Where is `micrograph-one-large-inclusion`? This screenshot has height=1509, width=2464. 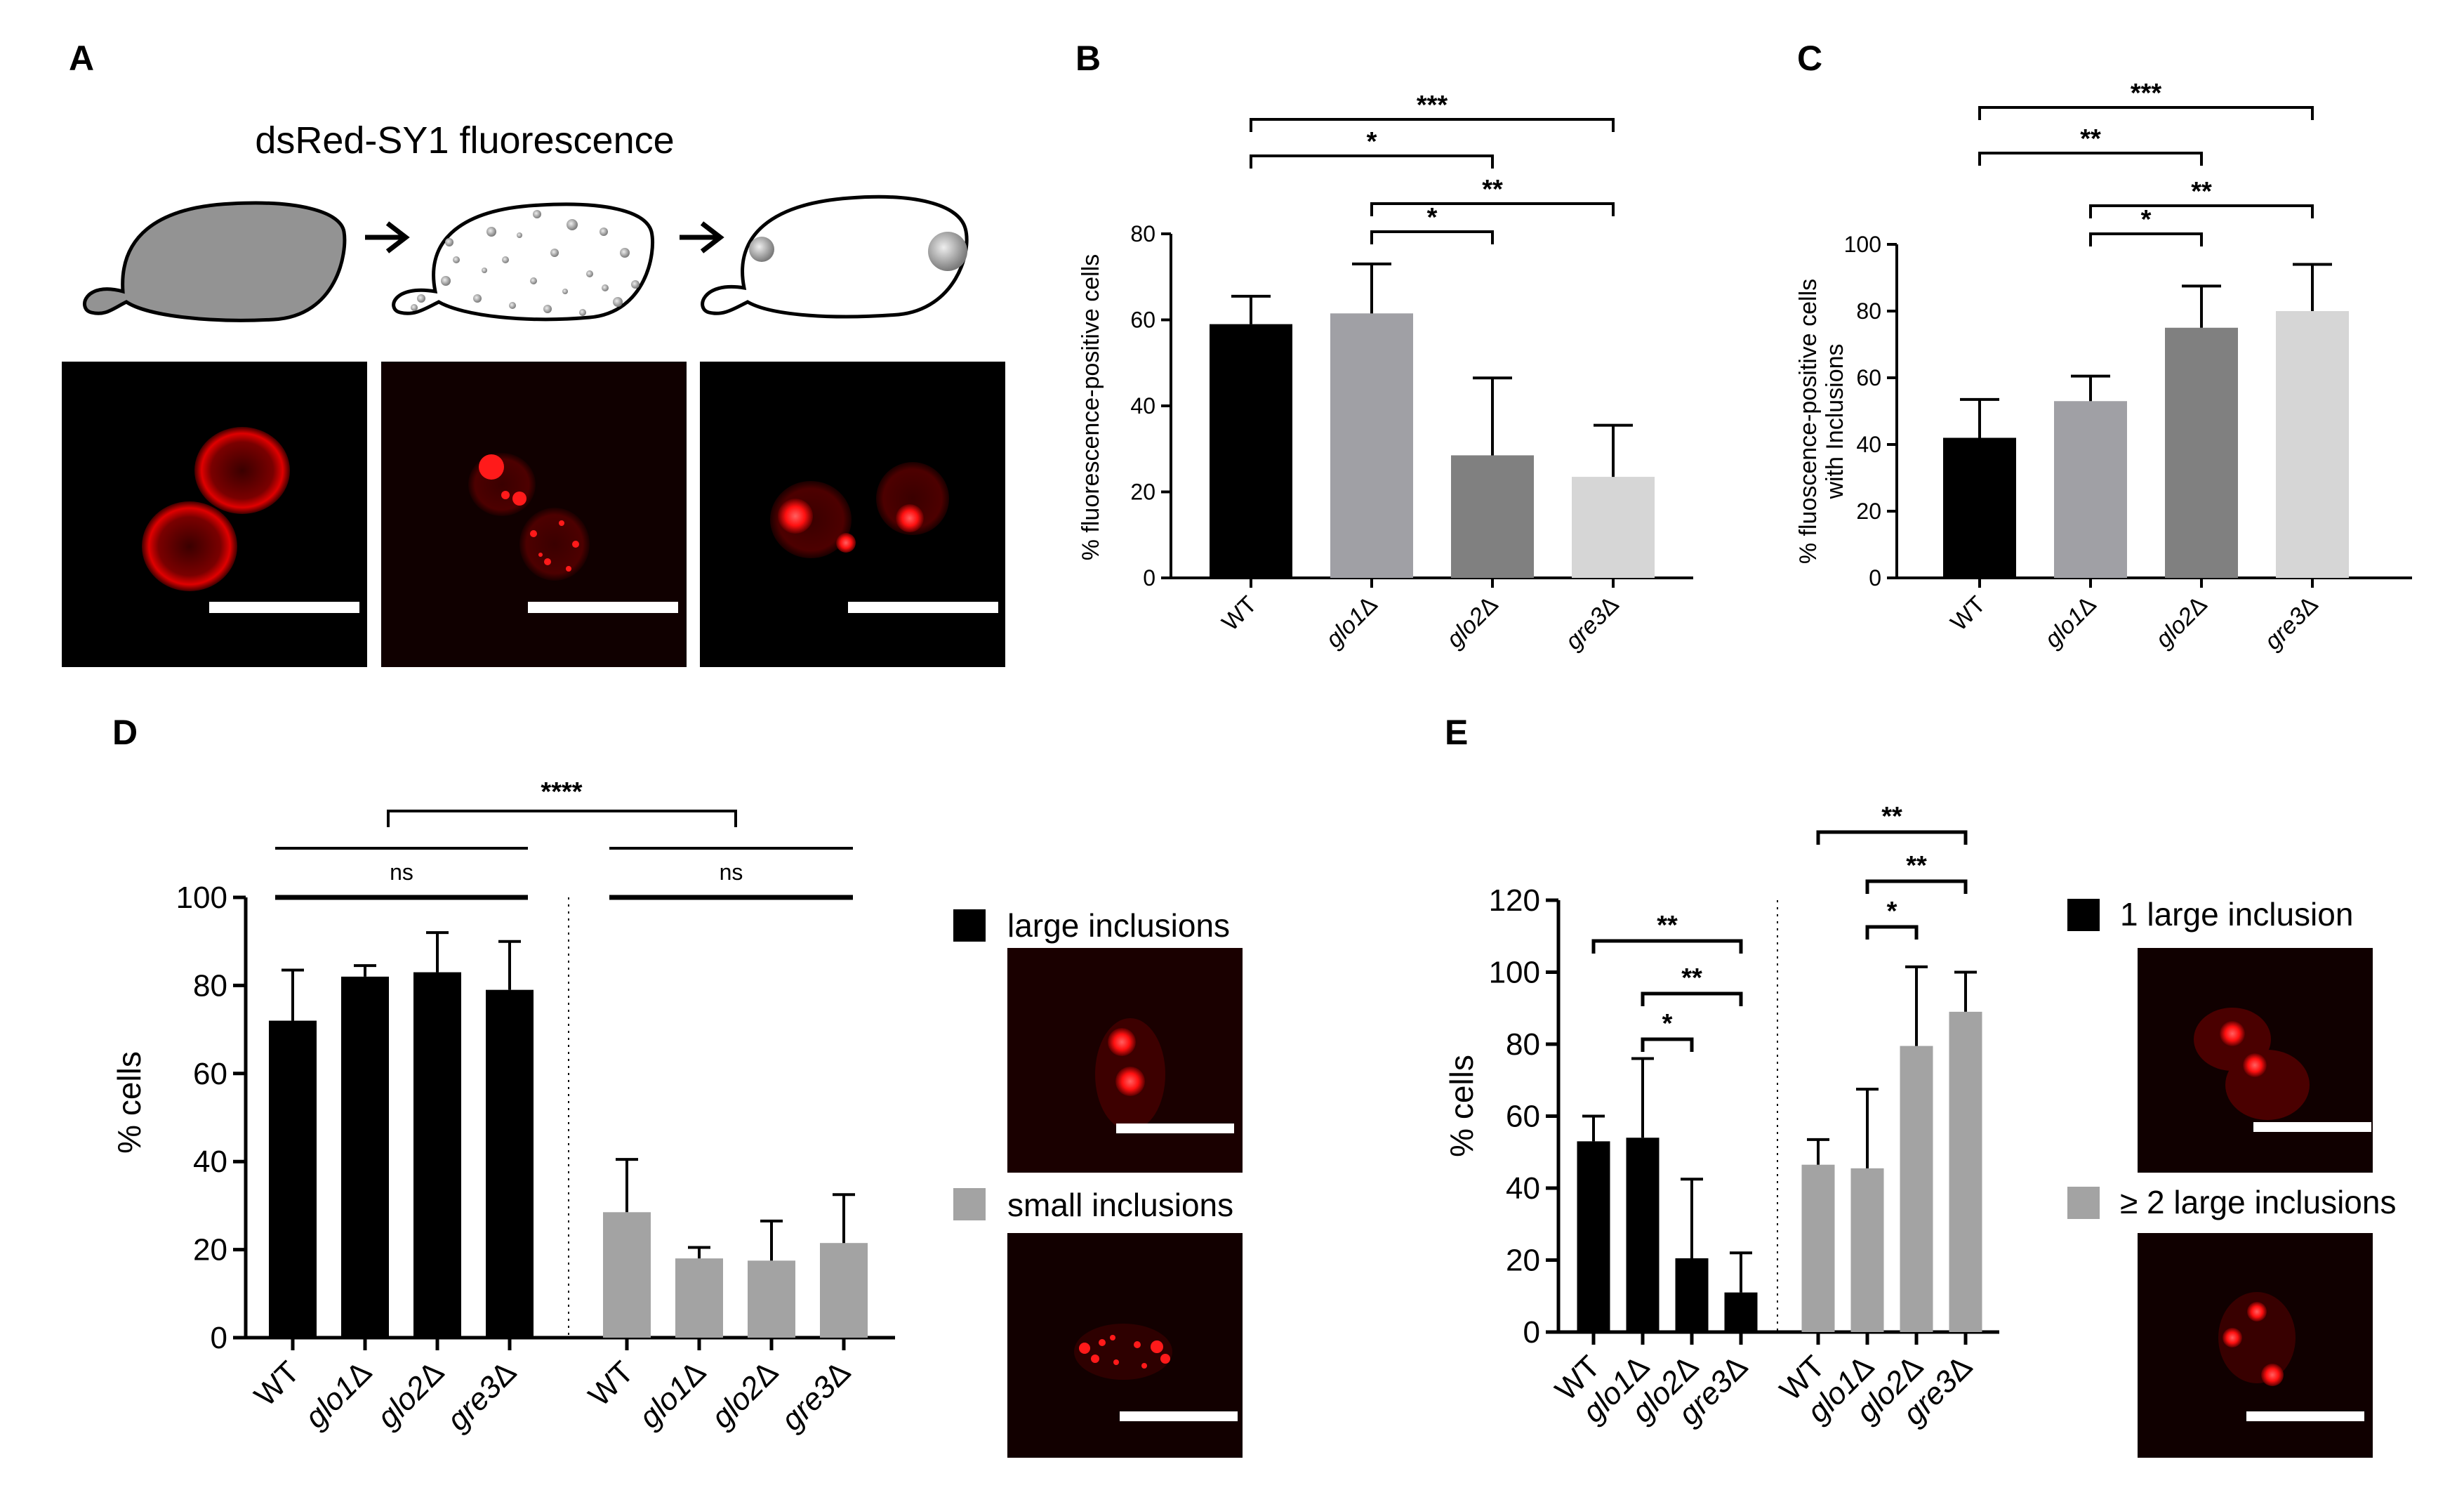 micrograph-one-large-inclusion is located at coordinates (2255, 1060).